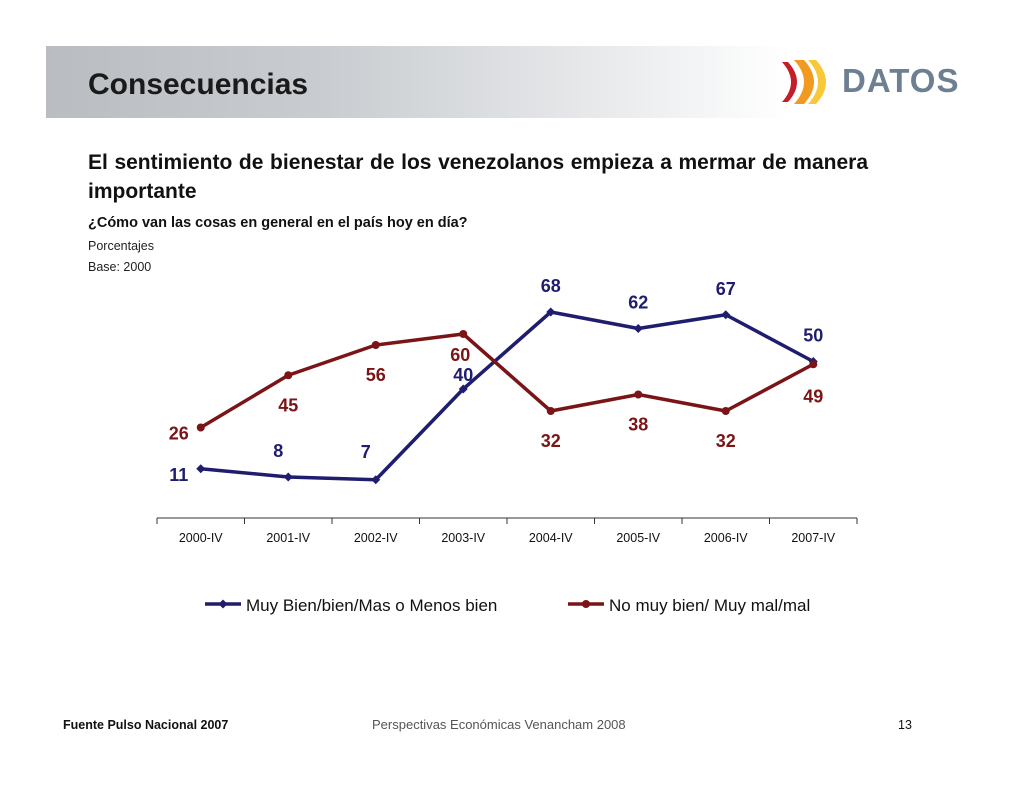  Describe the element at coordinates (371, 605) in the screenshot. I see `legend-label: Muy Bien/bien/Mas o Menos bien` at that location.